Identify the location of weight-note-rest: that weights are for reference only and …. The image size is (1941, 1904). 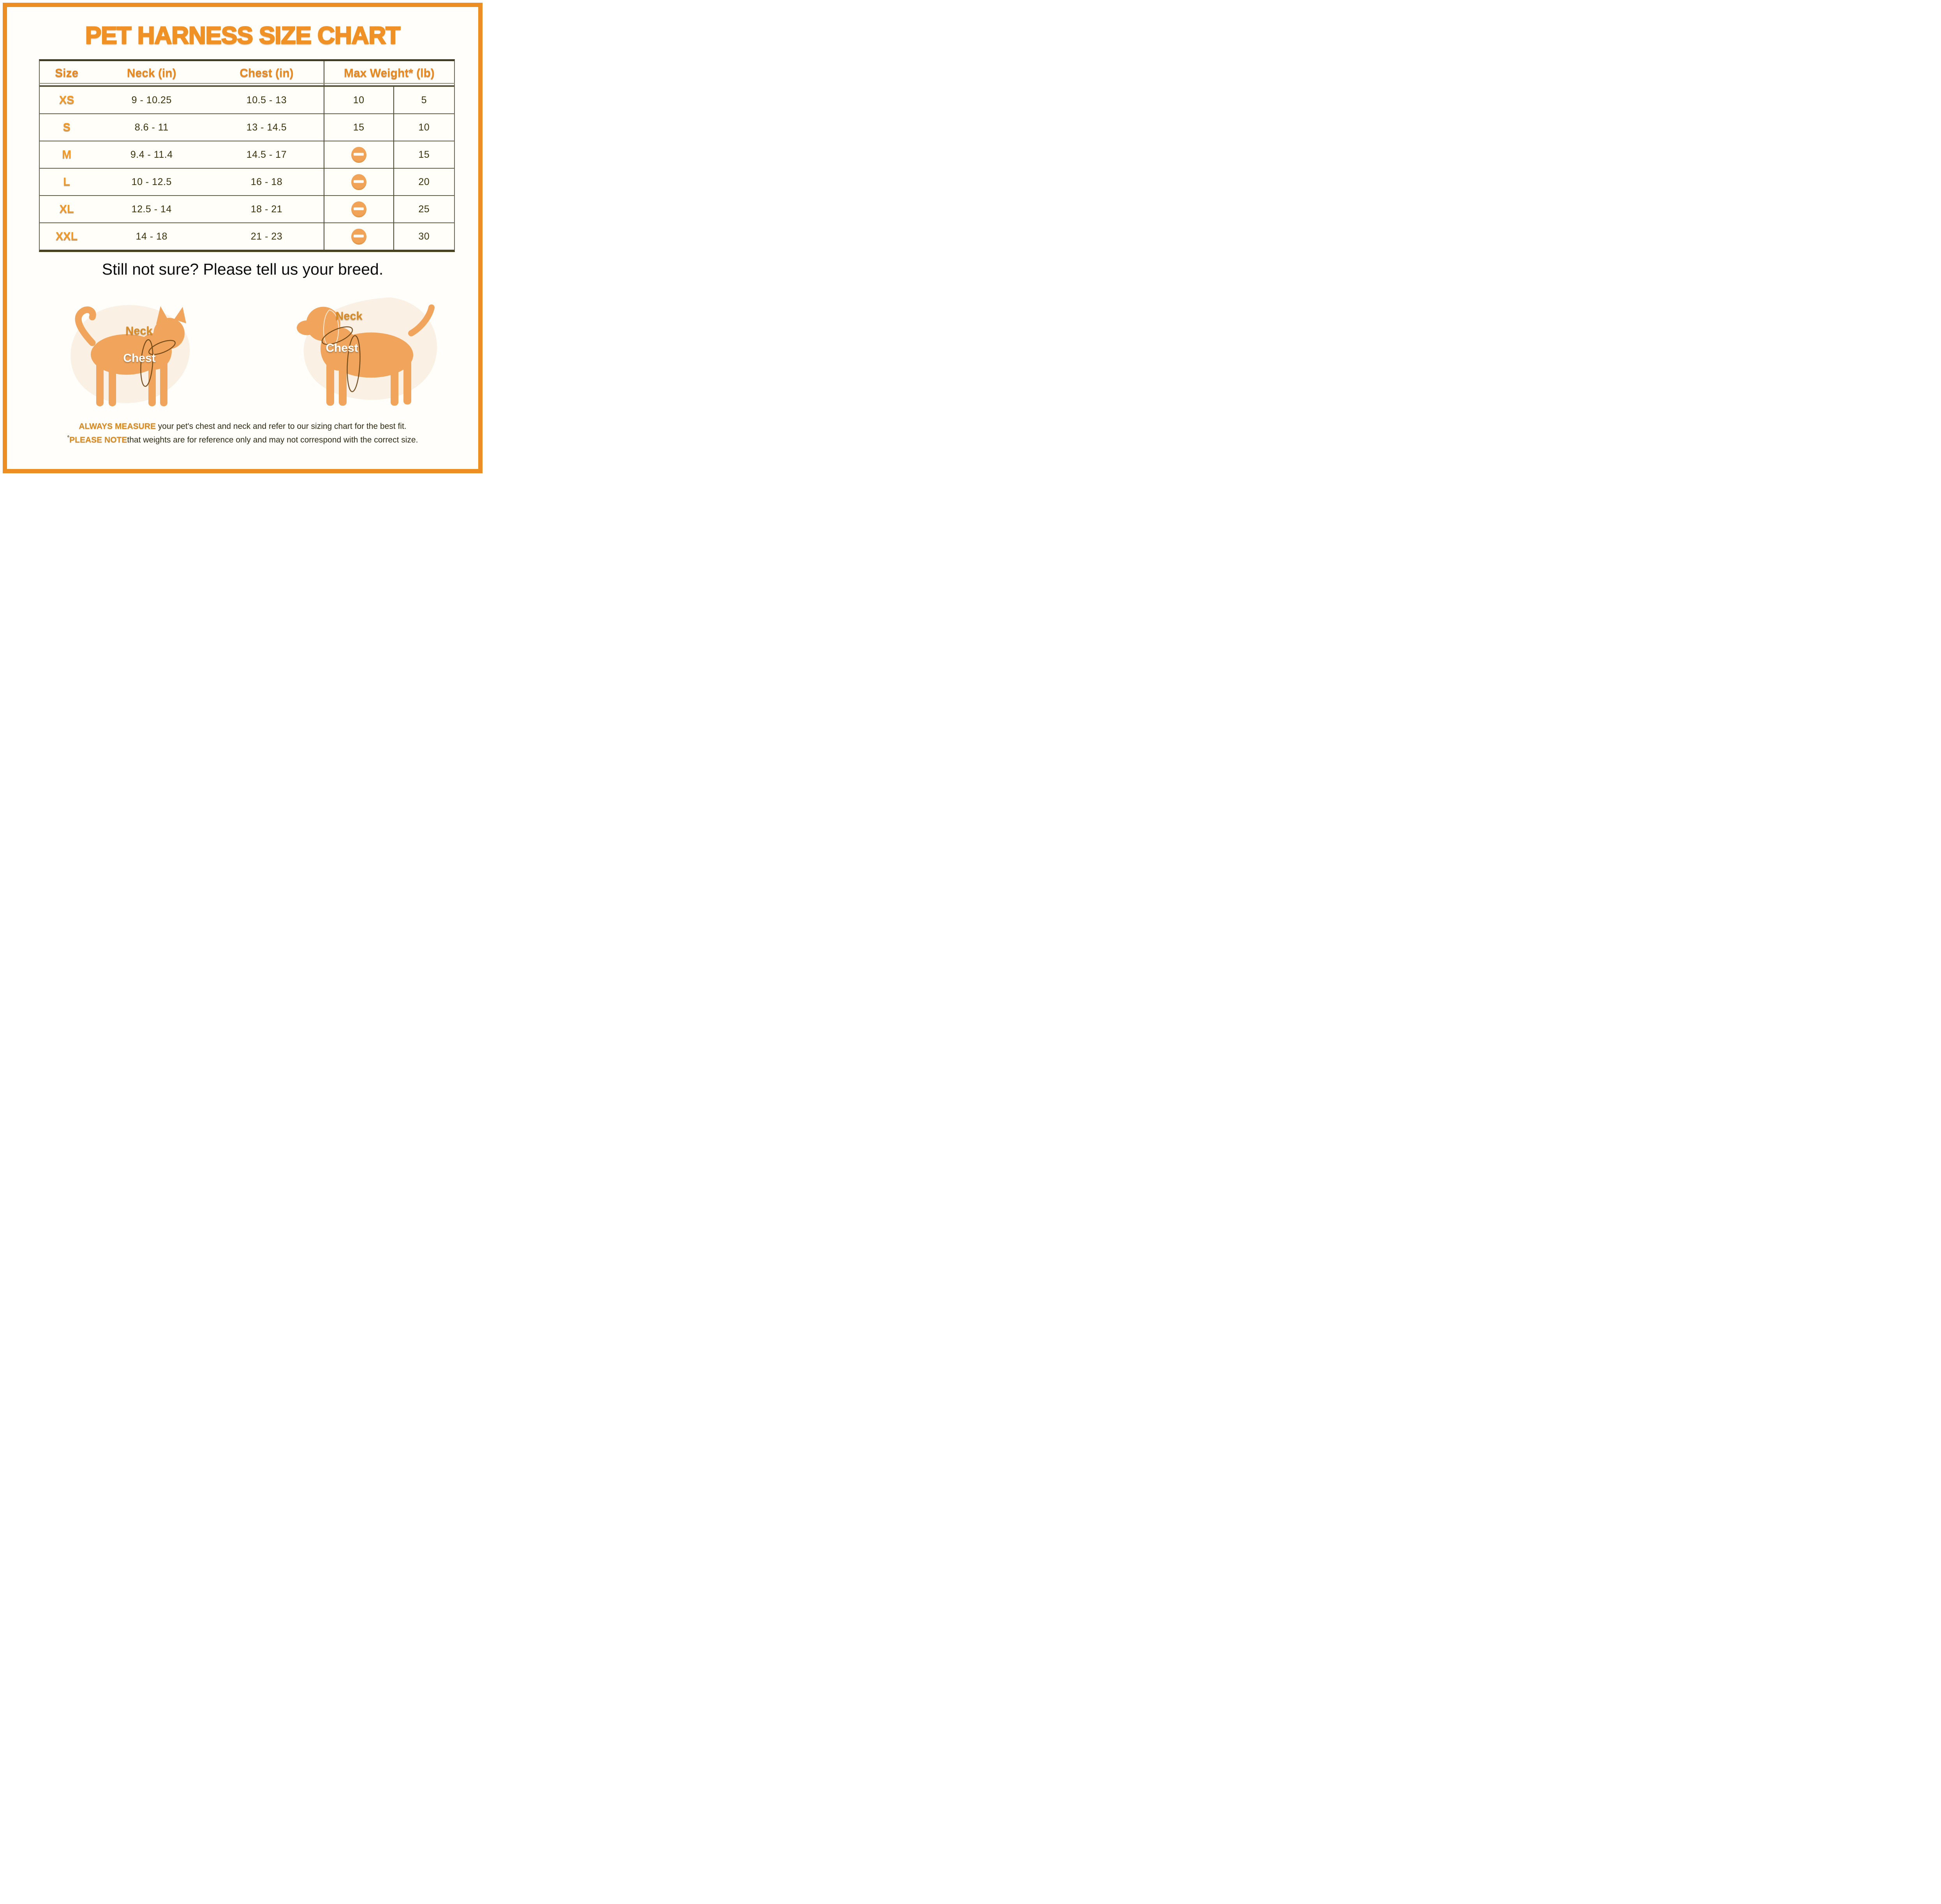
(272, 439).